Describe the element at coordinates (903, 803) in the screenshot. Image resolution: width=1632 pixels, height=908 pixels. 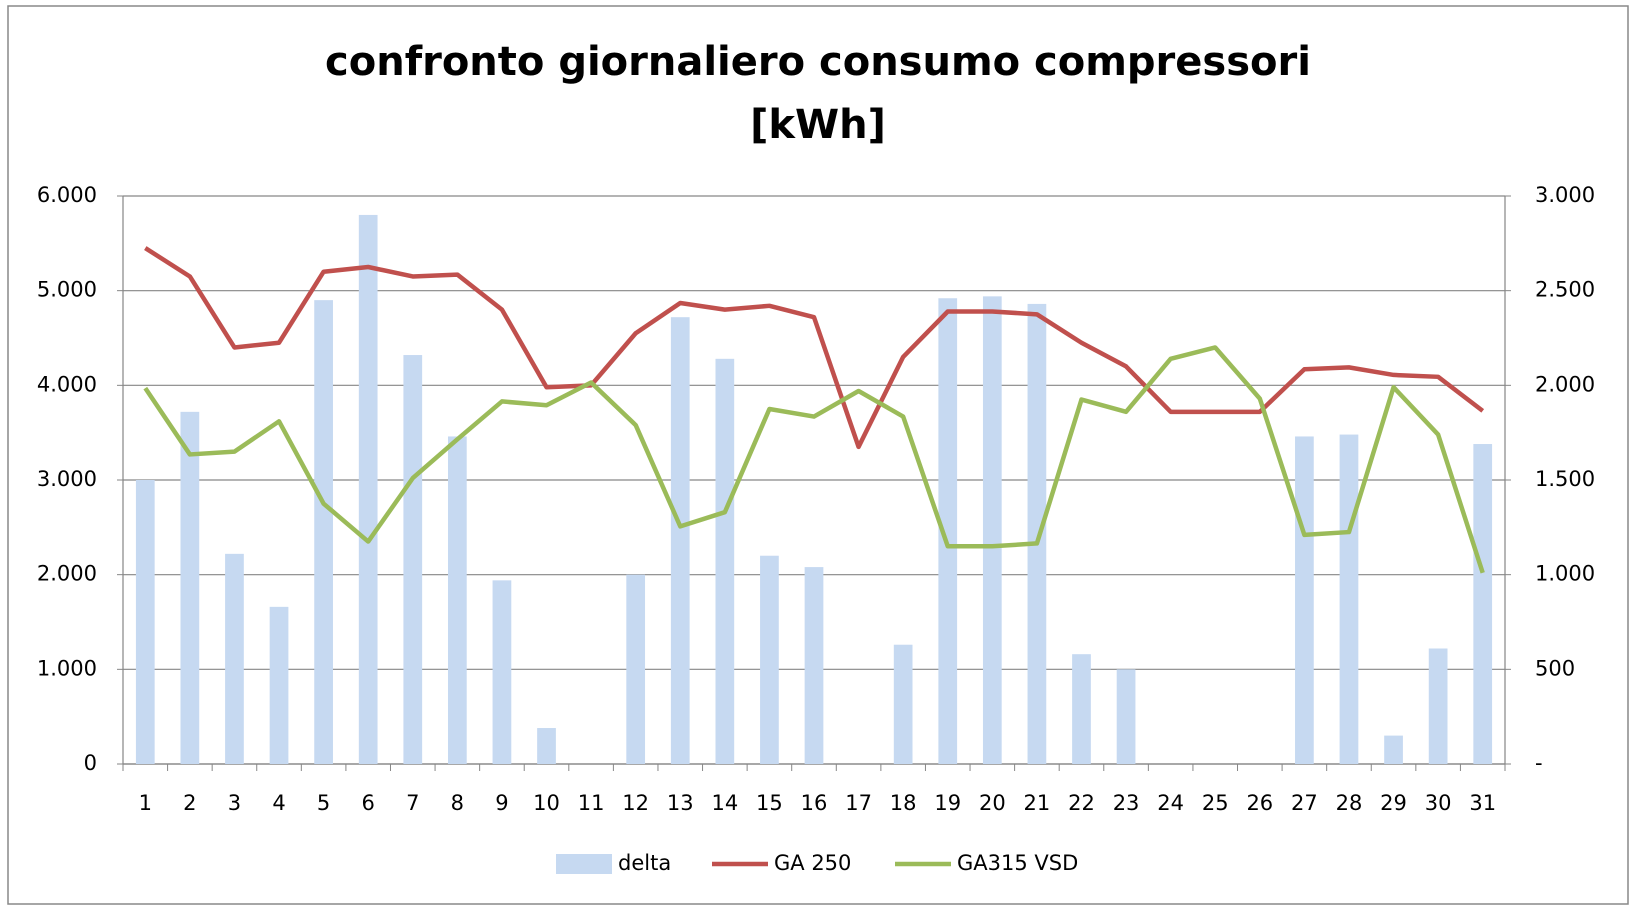
I see `x-tick-label: 18` at that location.